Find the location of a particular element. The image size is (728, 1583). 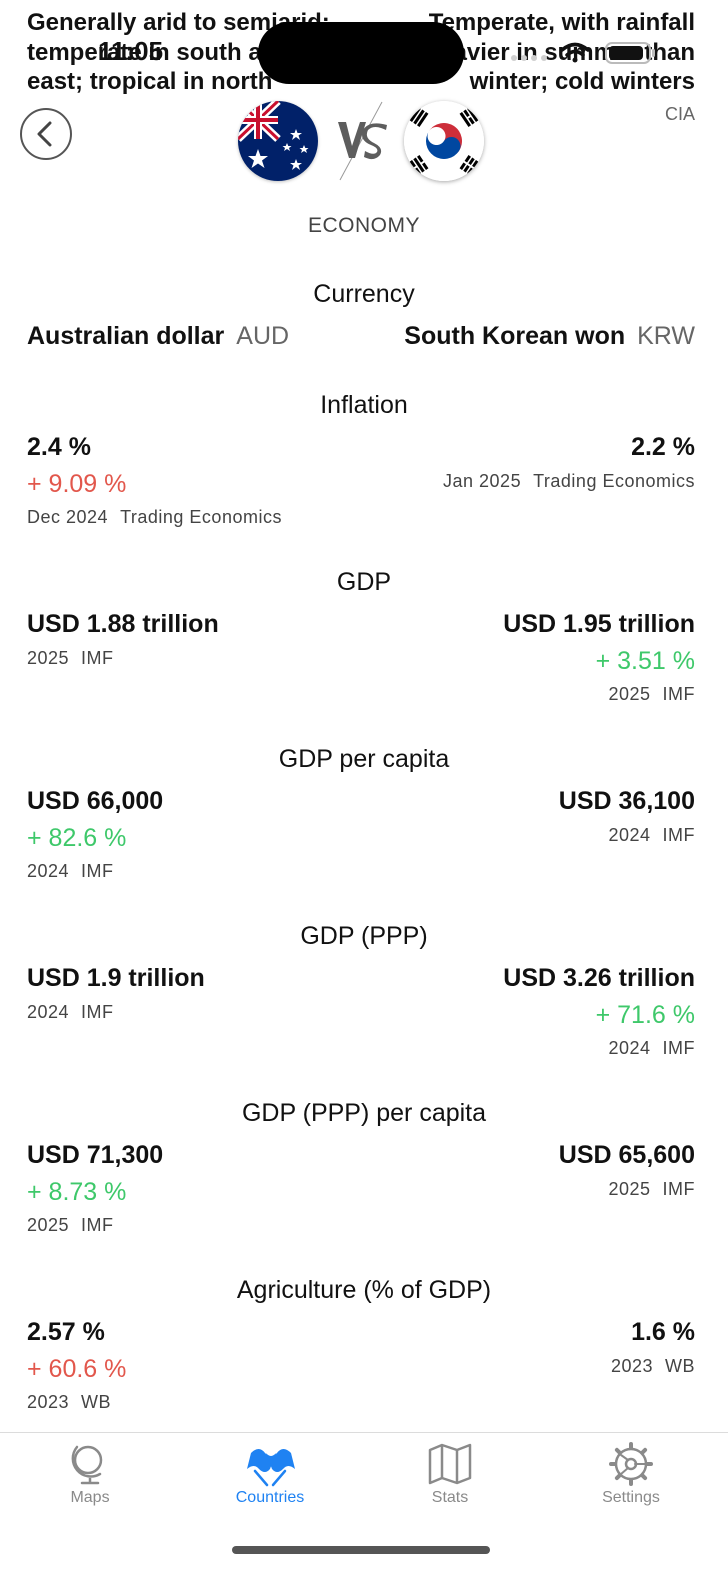

gdp-right-source: 2025 IMF is located at coordinates (651, 694).